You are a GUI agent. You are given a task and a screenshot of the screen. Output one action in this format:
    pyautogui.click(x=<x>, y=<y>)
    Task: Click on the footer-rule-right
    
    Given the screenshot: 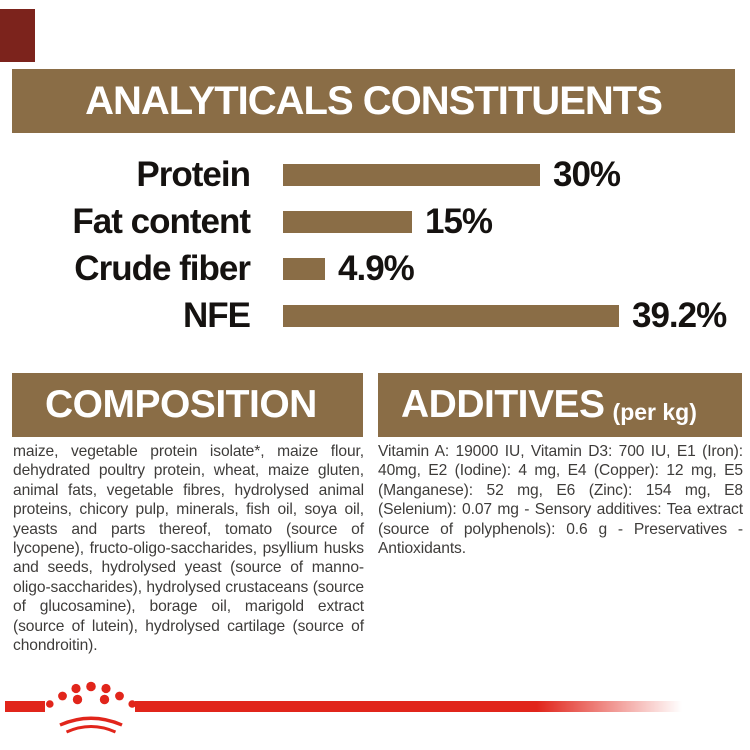 What is the action you would take?
    pyautogui.click(x=414, y=706)
    